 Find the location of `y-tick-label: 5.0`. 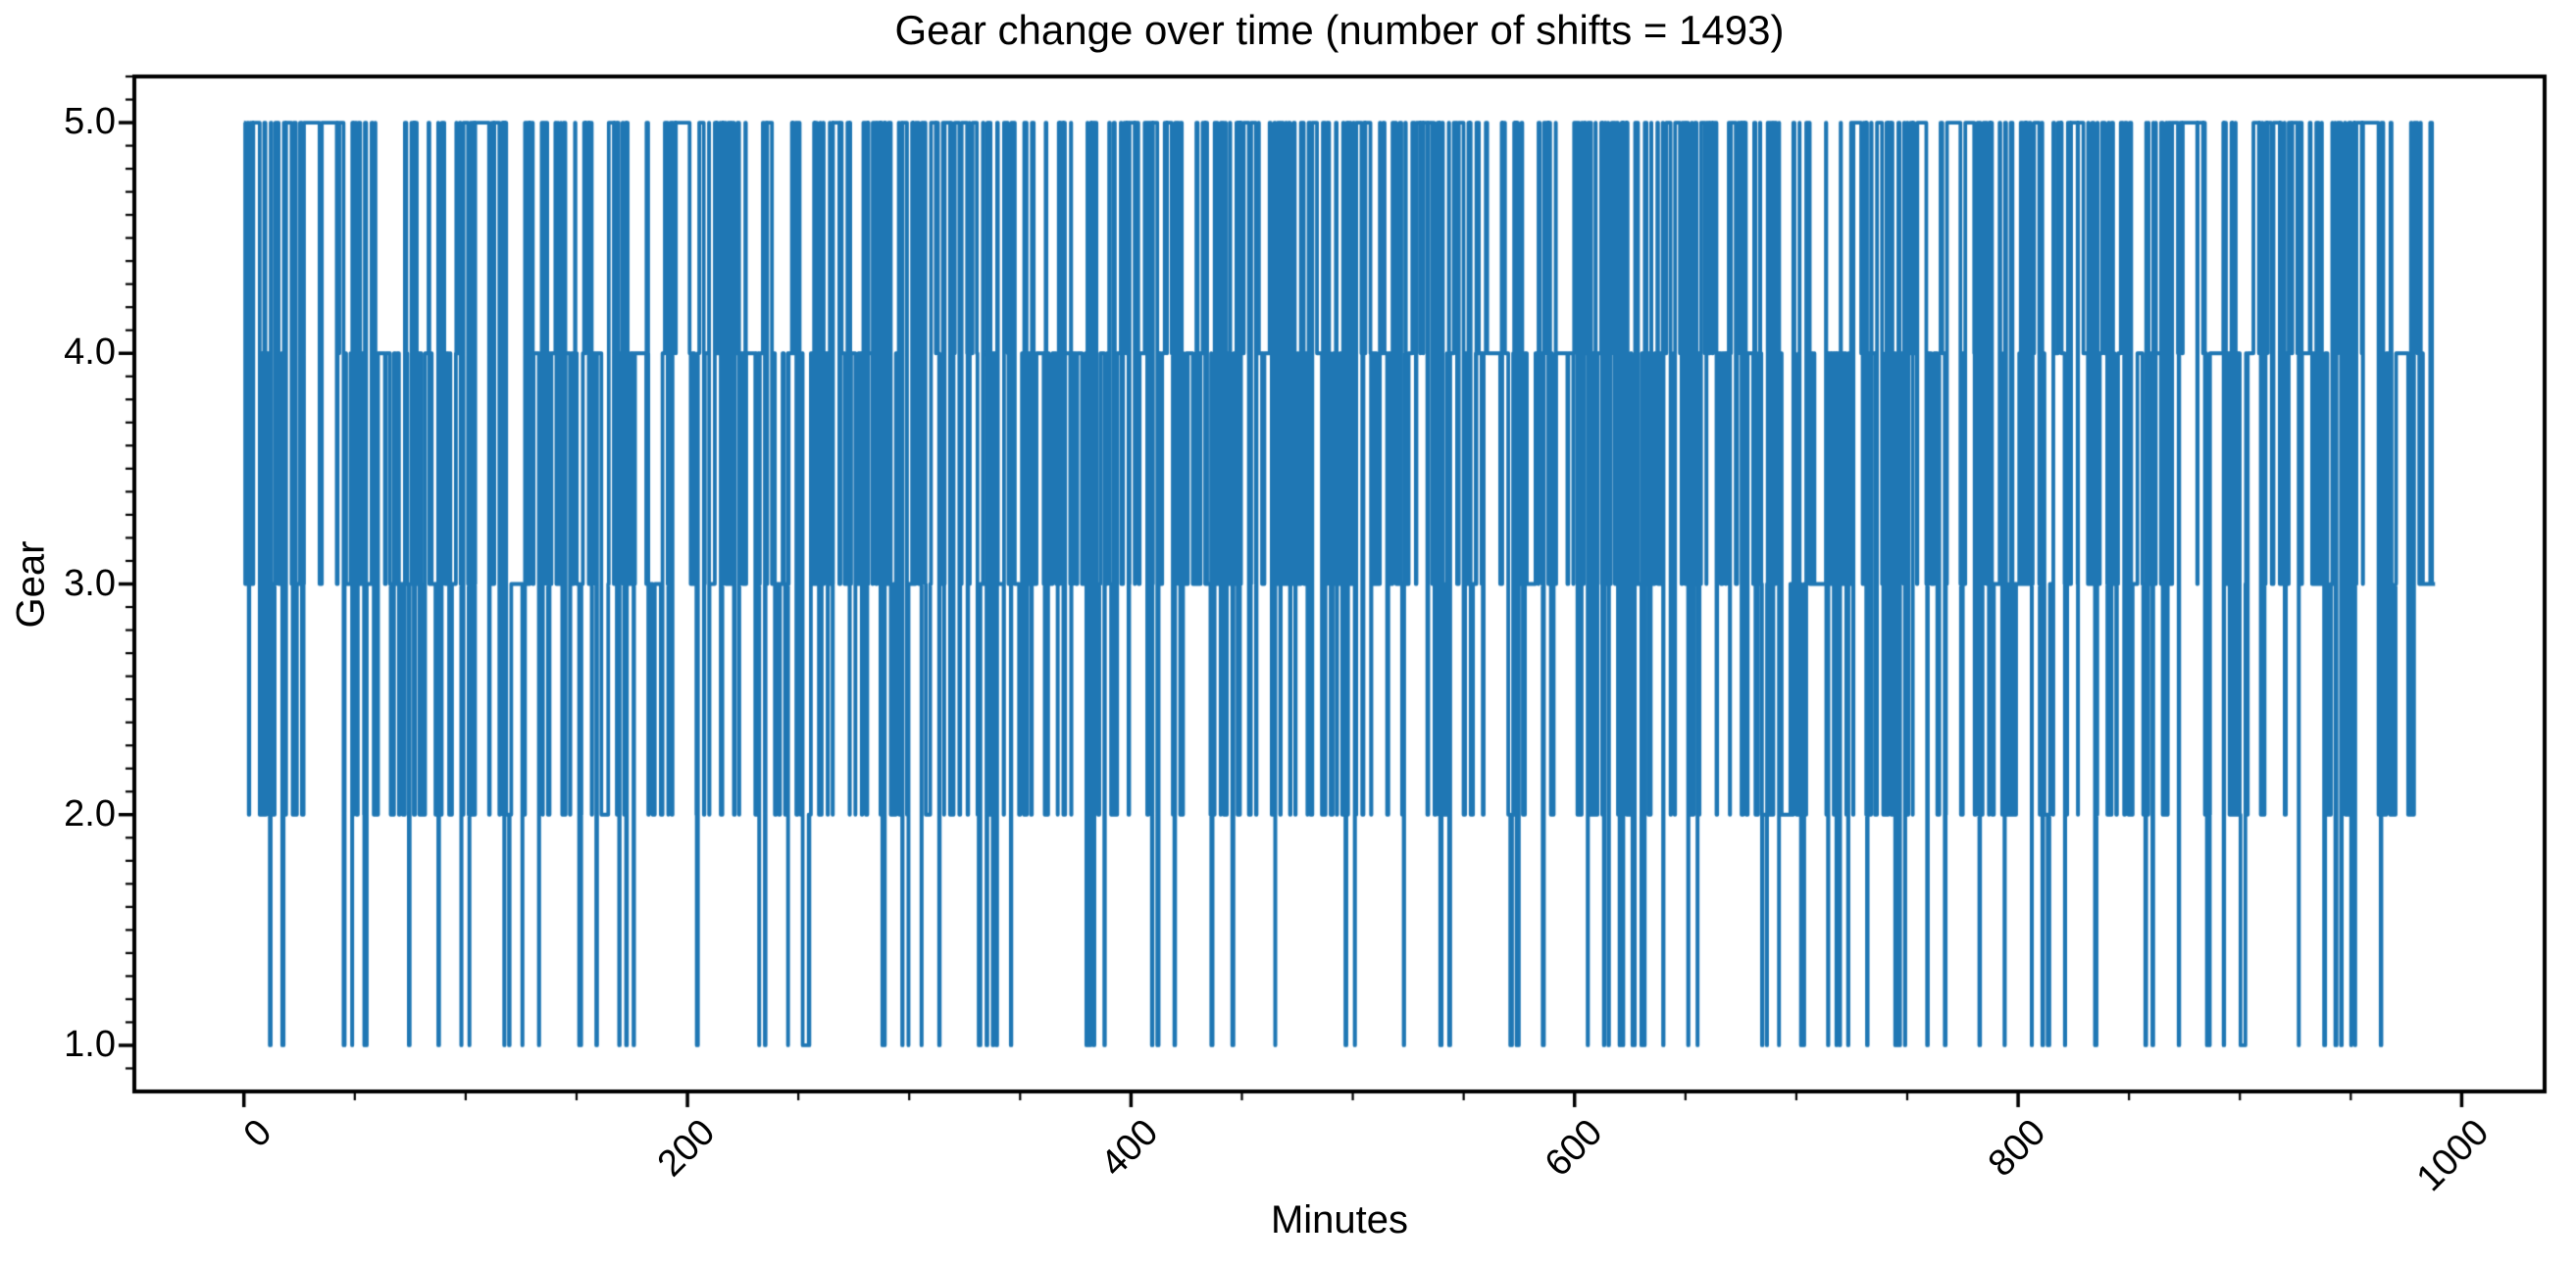

y-tick-label: 5.0 is located at coordinates (90, 122).